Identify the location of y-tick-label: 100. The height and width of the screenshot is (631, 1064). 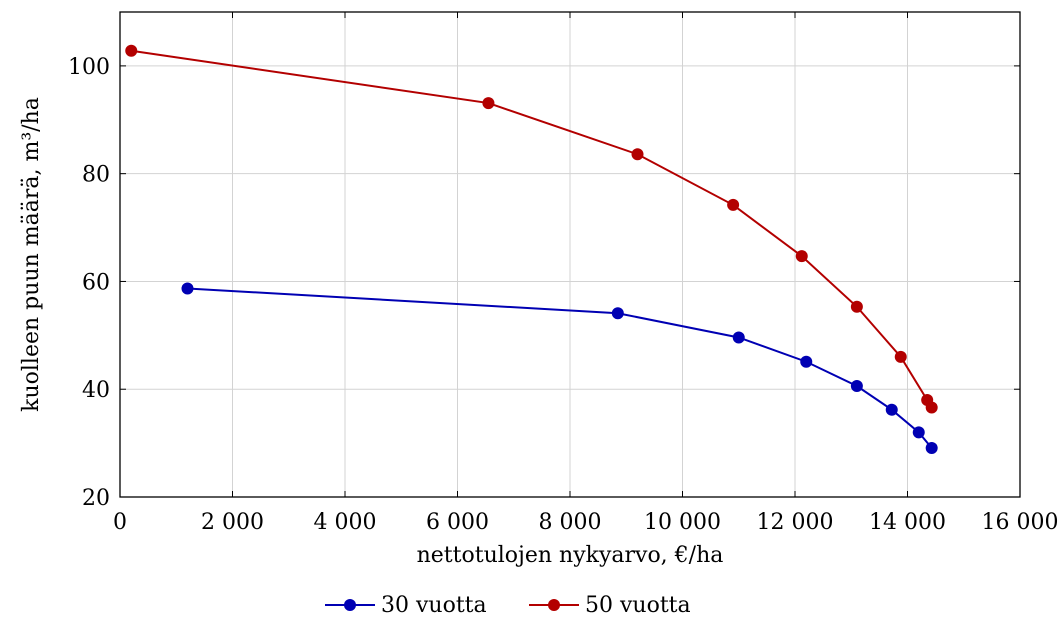
(89, 67).